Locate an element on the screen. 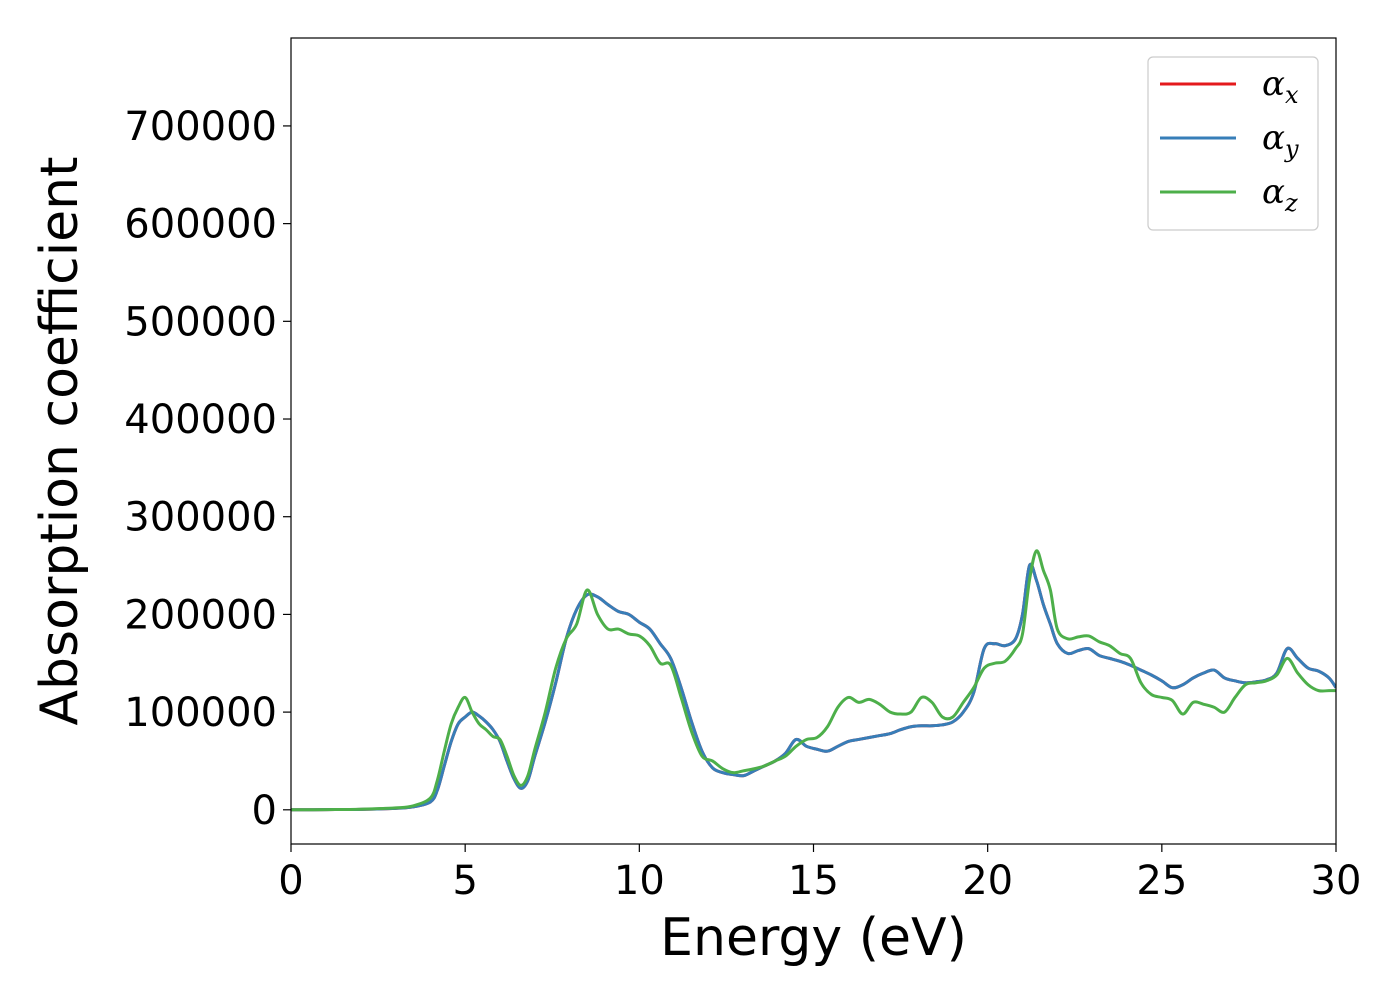 The width and height of the screenshot is (1400, 1000). legend-box is located at coordinates (1233, 143).